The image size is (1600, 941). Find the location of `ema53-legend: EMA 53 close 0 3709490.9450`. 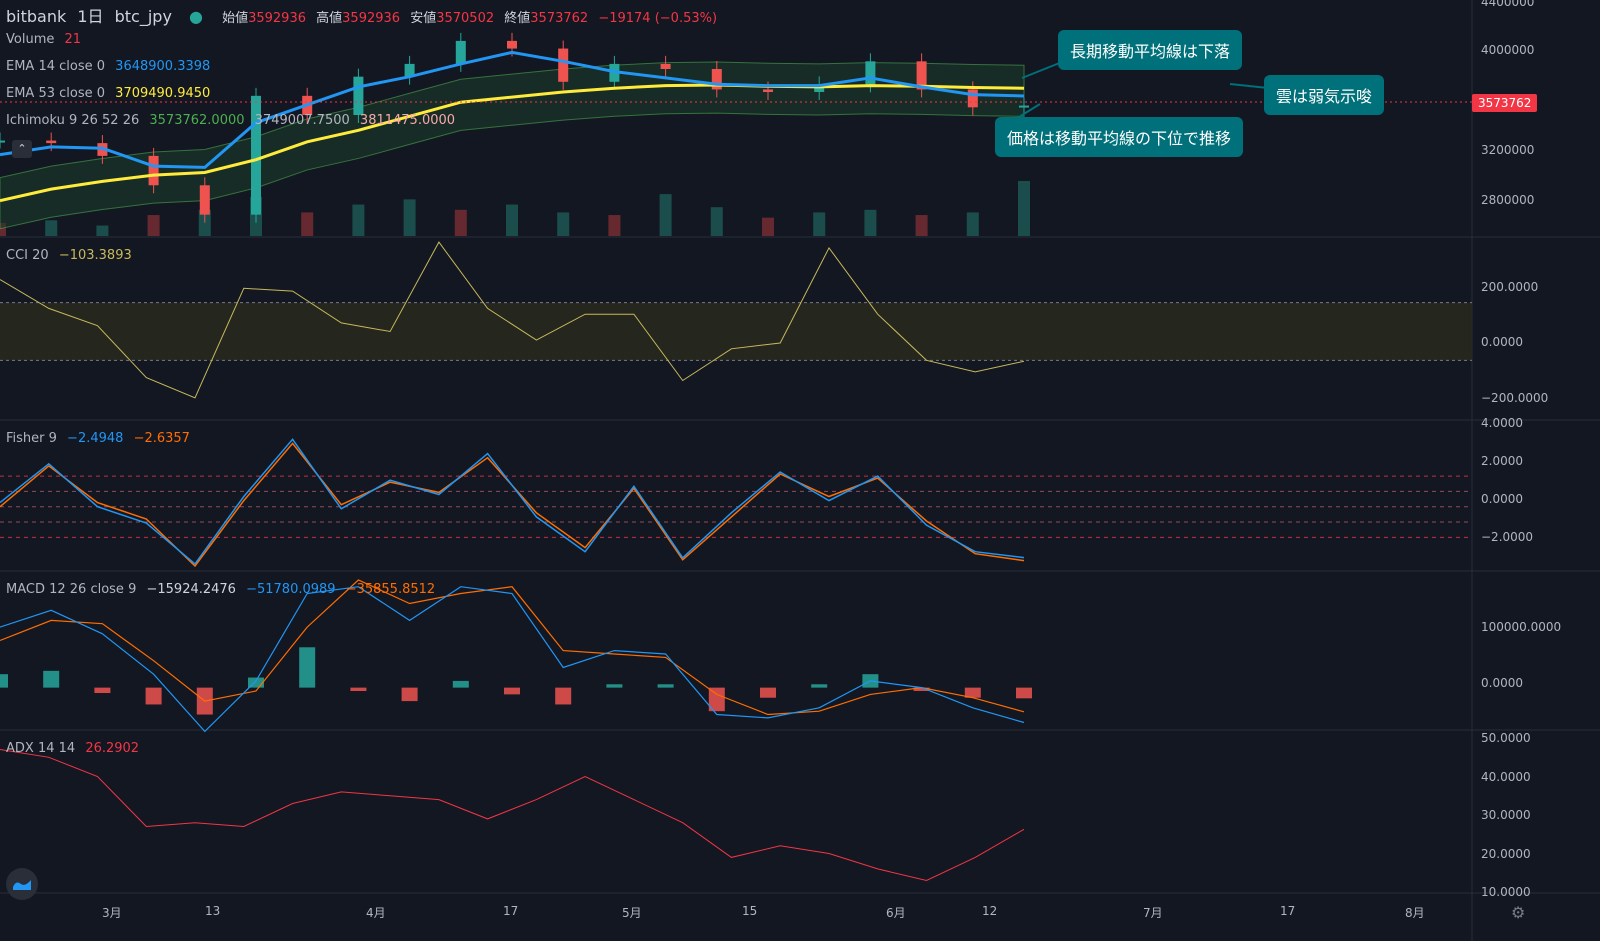

ema53-legend: EMA 53 close 0 3709490.9450 is located at coordinates (111, 93).